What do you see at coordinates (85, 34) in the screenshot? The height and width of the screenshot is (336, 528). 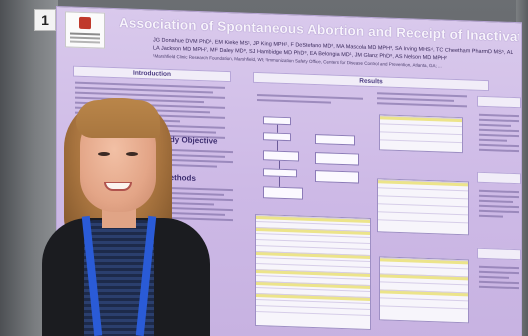 I see `logo-text-lines` at bounding box center [85, 34].